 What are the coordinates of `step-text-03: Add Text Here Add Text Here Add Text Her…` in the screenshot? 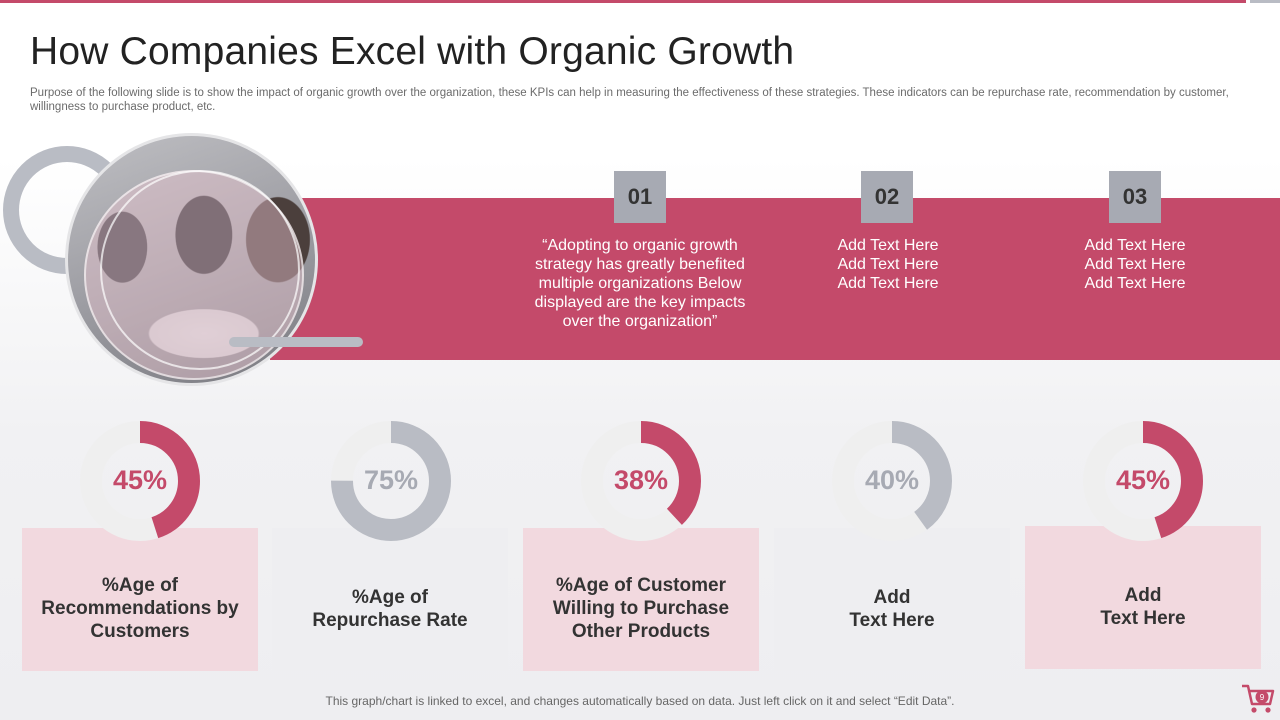 It's located at (1135, 264).